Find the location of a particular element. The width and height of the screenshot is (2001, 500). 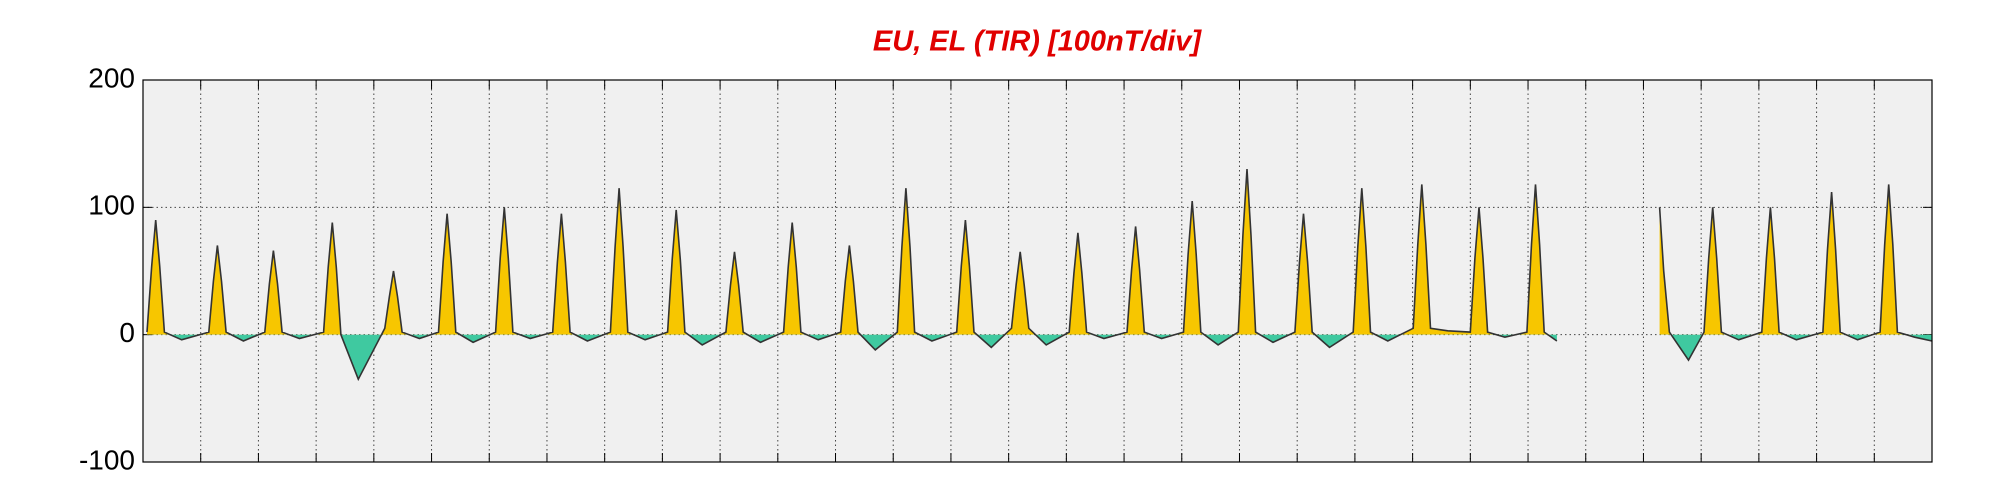

y-tick-label: 0 is located at coordinates (127, 332).